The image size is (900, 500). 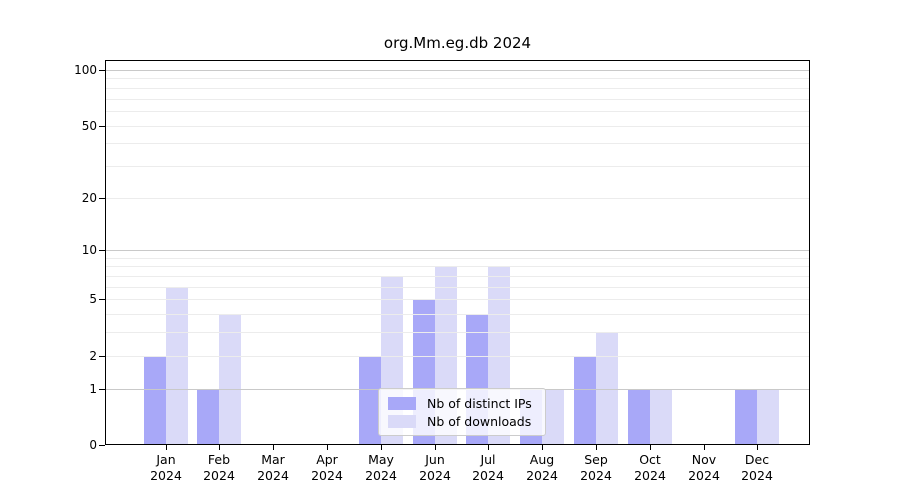 I want to click on y-tick-label-1: 1, so click(x=93, y=389).